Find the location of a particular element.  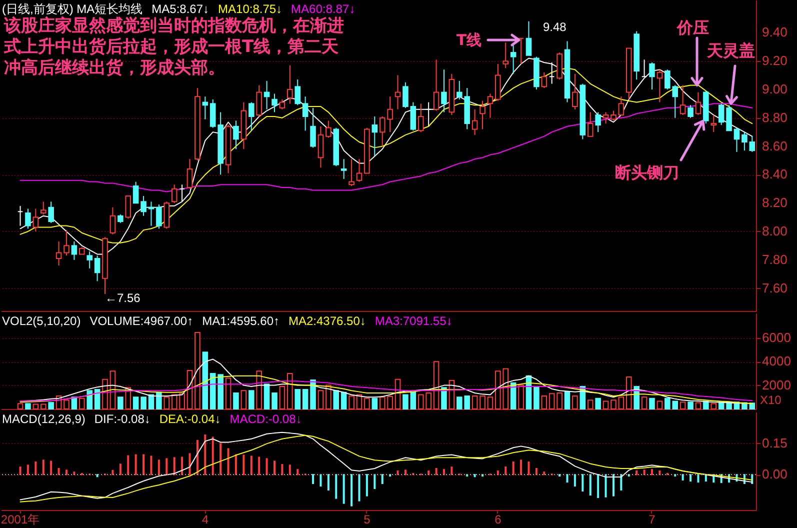

chart-title: MACD(12,26,9) is located at coordinates (44, 419).